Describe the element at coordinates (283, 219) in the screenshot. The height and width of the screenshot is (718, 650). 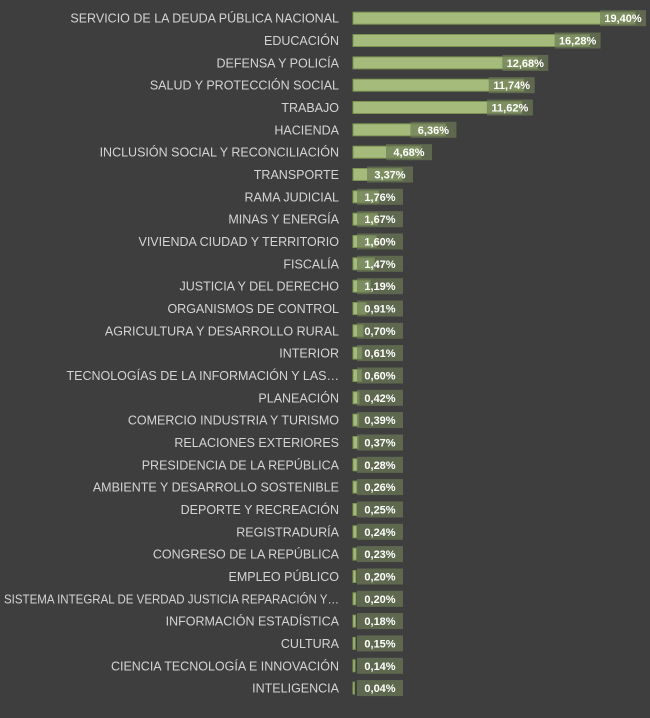
I see `category-label: MINAS Y ENERGÍA` at that location.